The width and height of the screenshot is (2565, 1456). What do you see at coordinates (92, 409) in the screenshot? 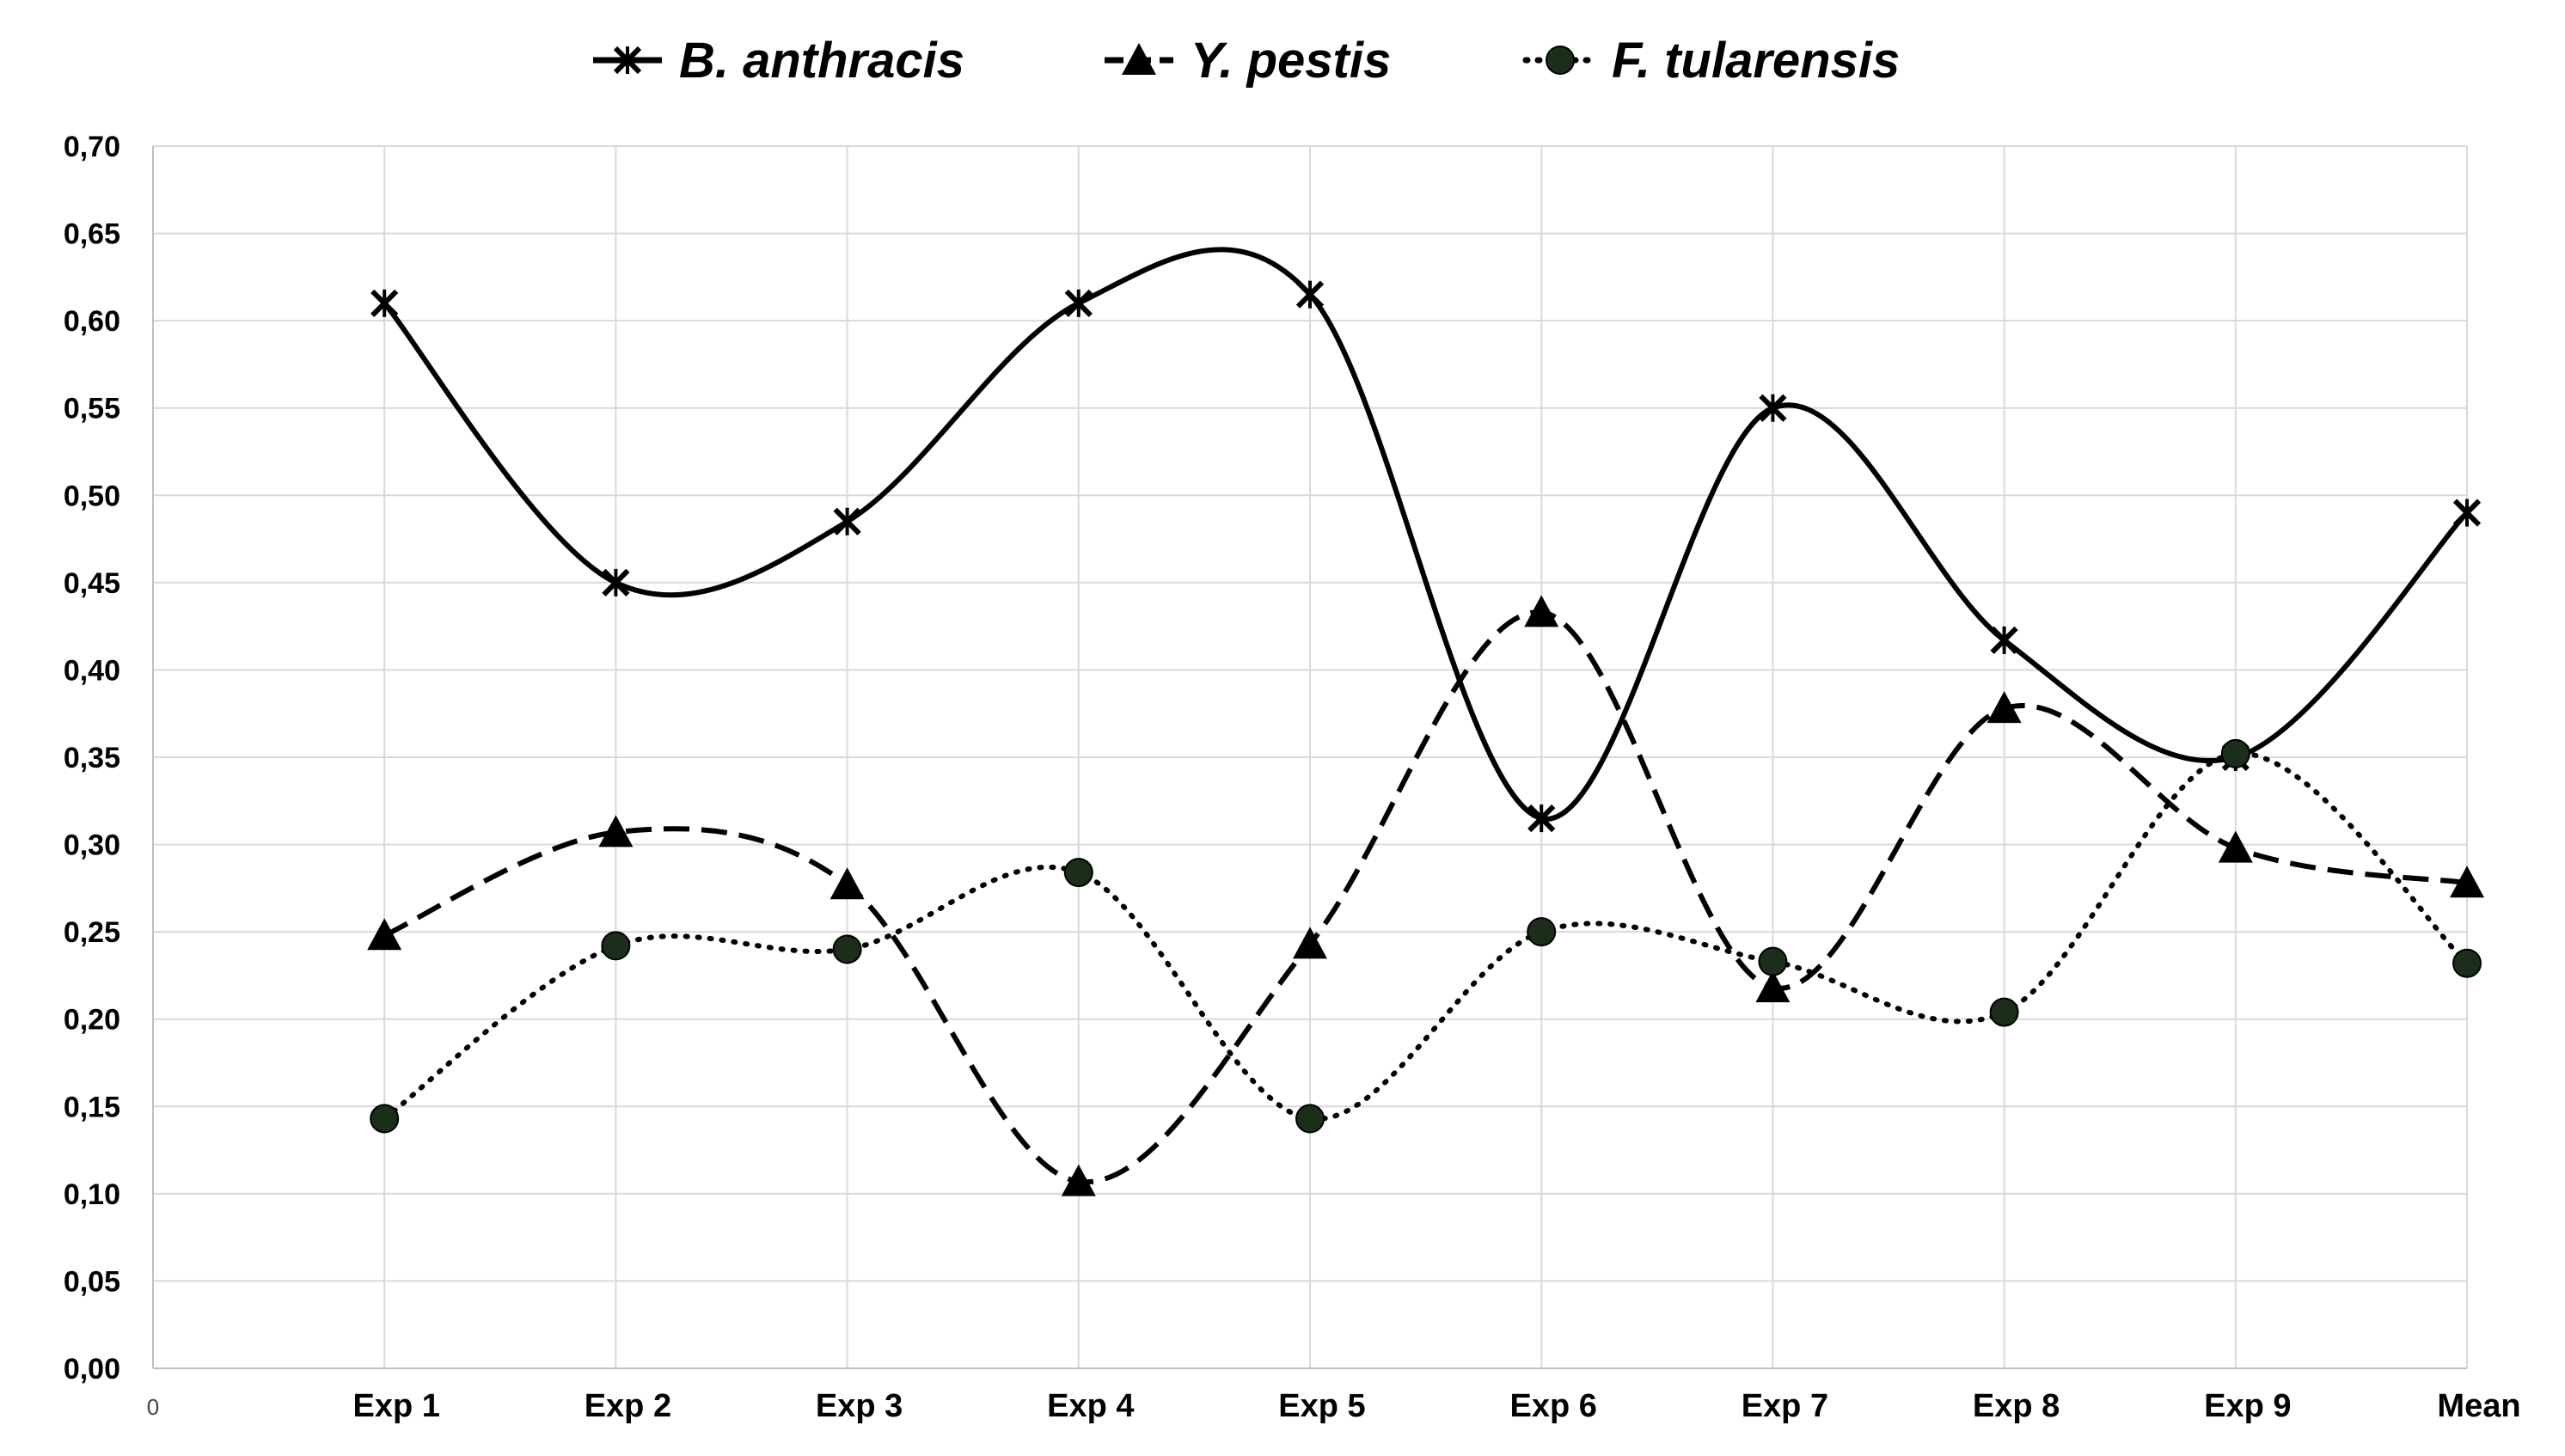
I see `y-tick-label: 0,55` at bounding box center [92, 409].